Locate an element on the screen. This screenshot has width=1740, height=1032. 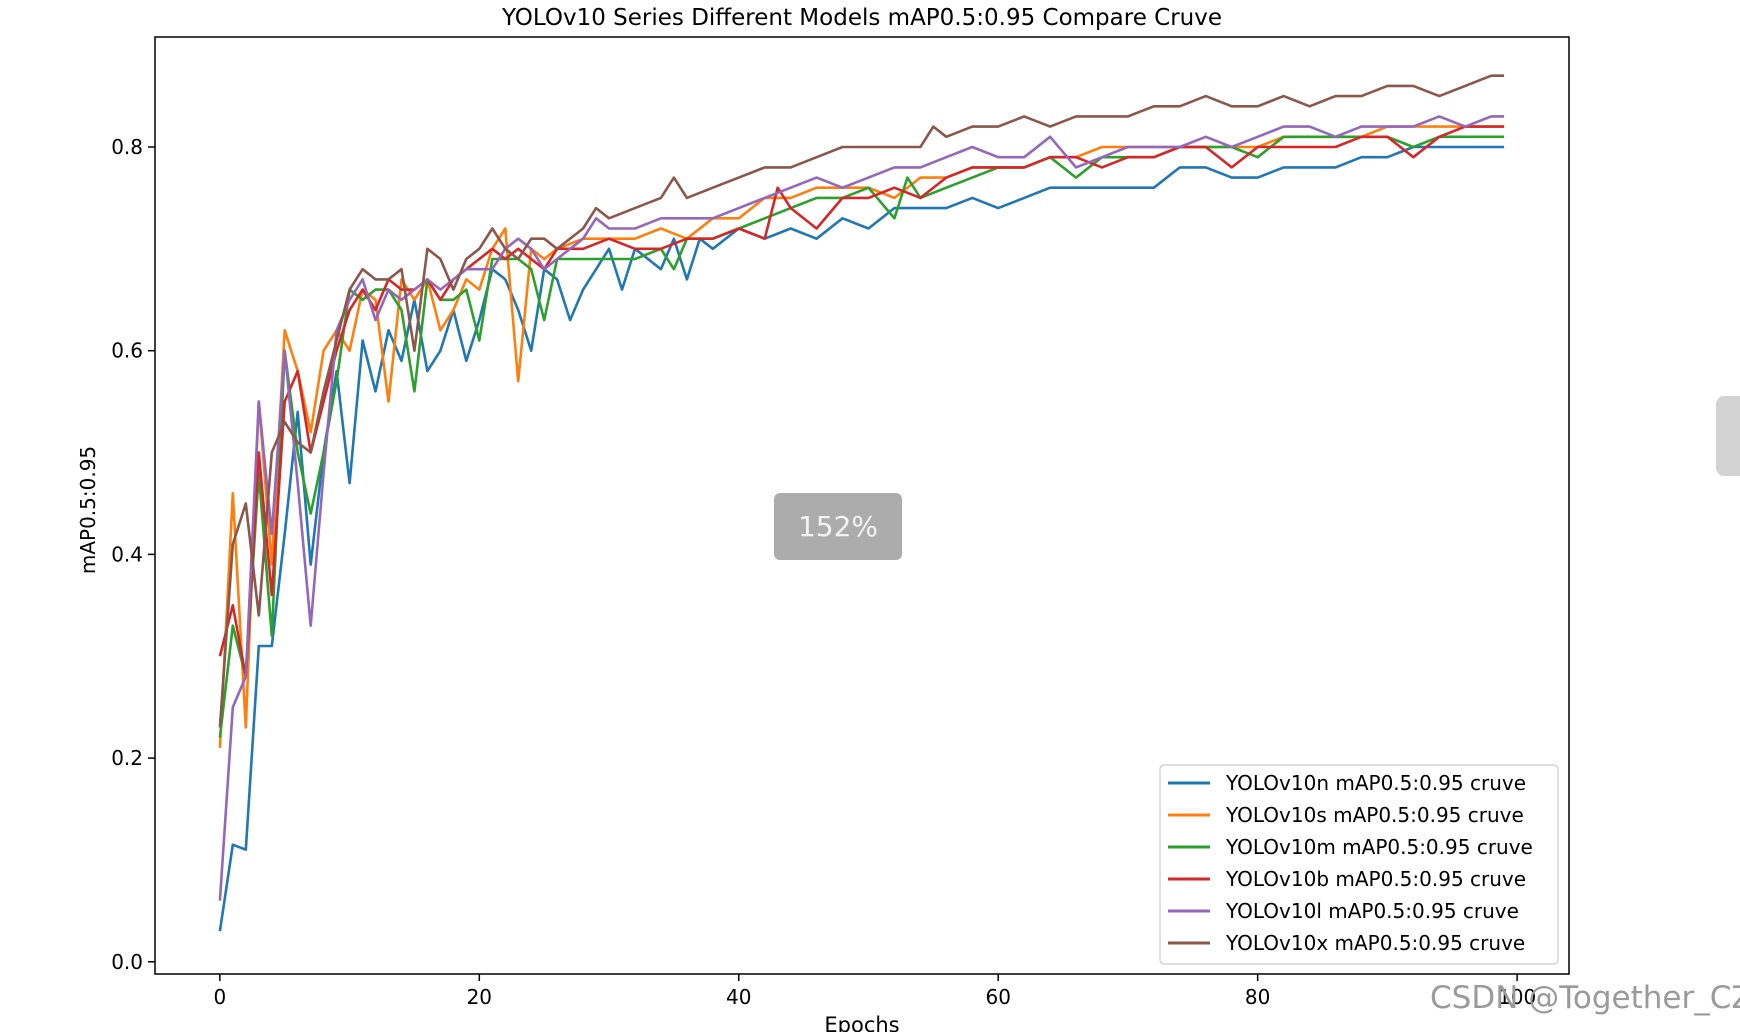
y-axis: 0.0 0.2 0.4 0.6 0.8 is located at coordinates (133, 554).